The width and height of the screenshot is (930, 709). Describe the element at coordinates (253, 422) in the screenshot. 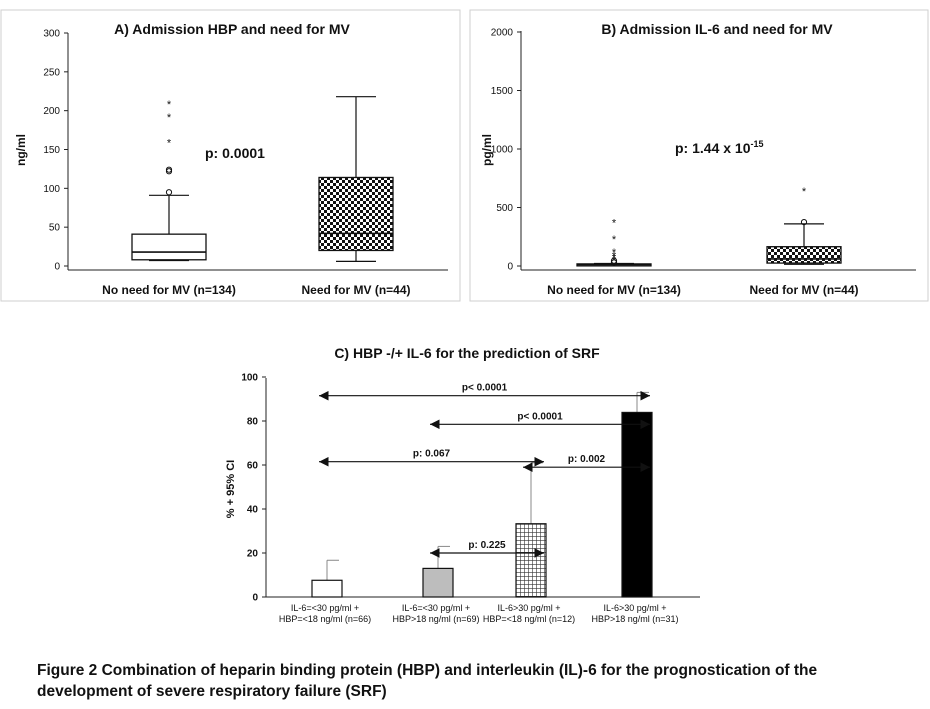

I see `y-tick-label: 80` at that location.